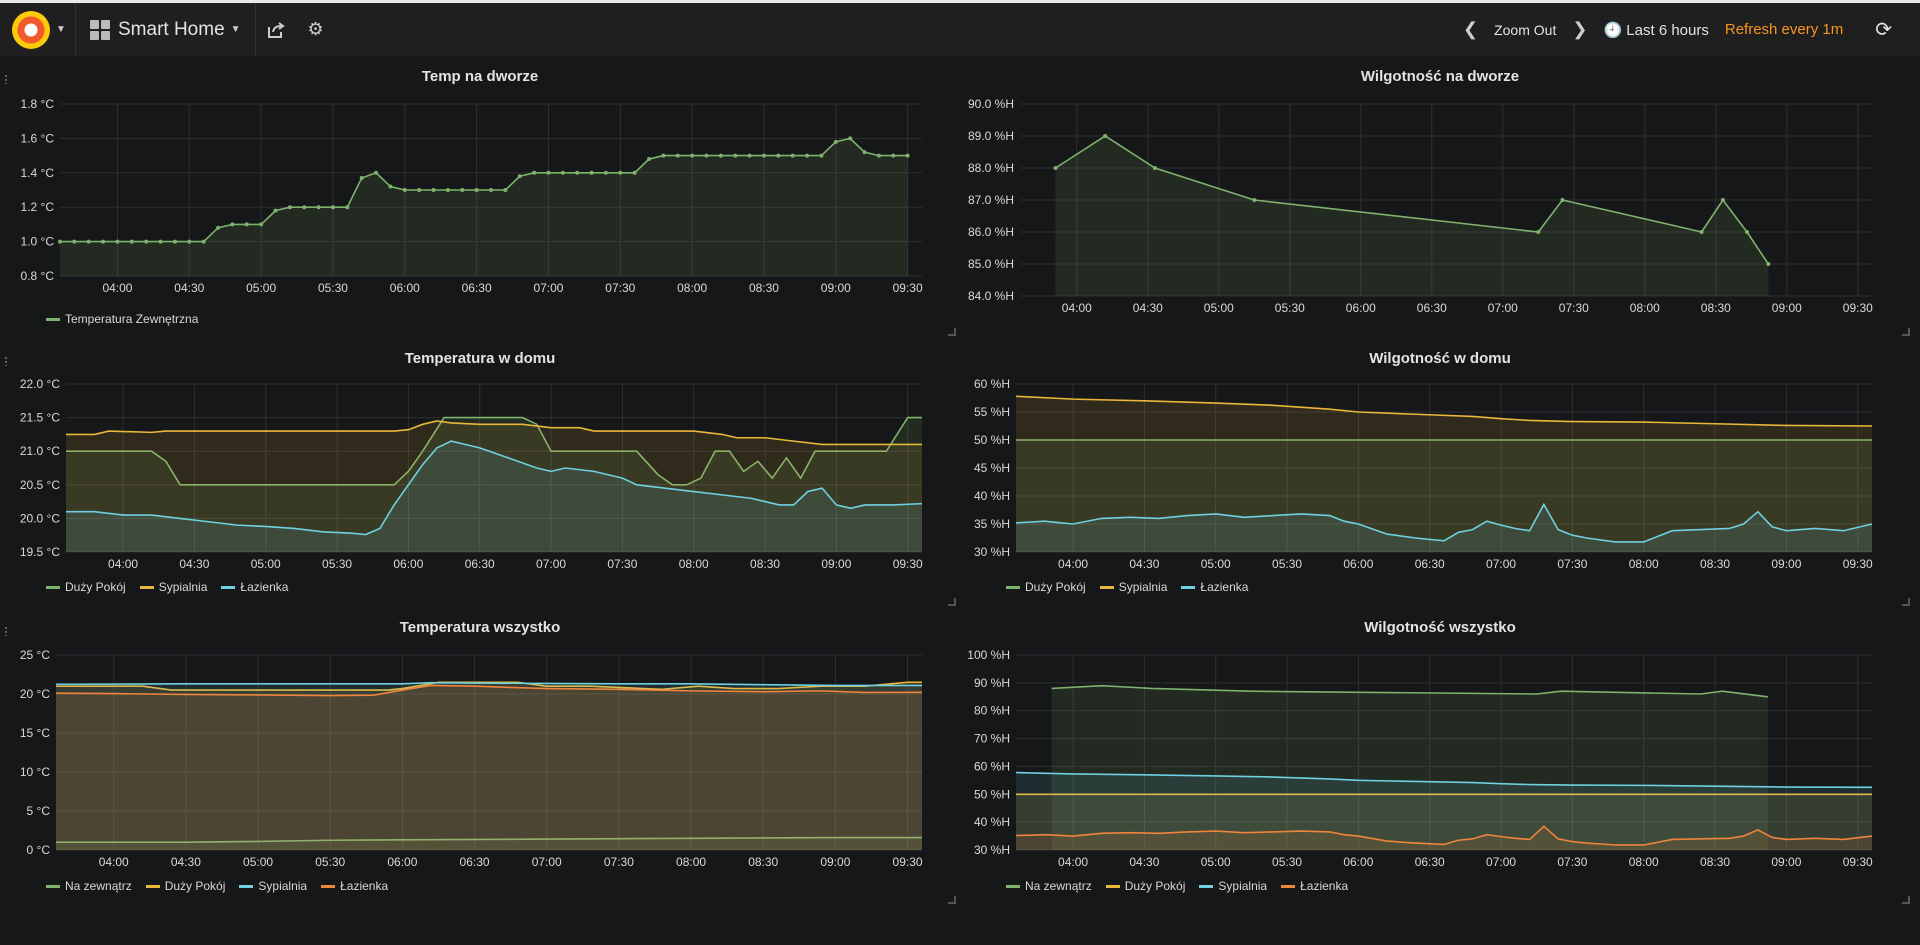 The height and width of the screenshot is (945, 1920). I want to click on dashboard-picker: Smart Home ▼, so click(166, 29).